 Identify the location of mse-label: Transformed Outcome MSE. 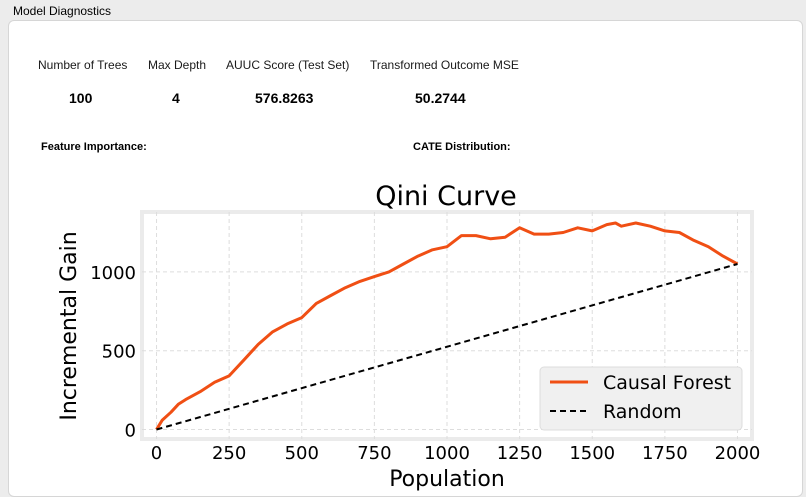
(444, 65).